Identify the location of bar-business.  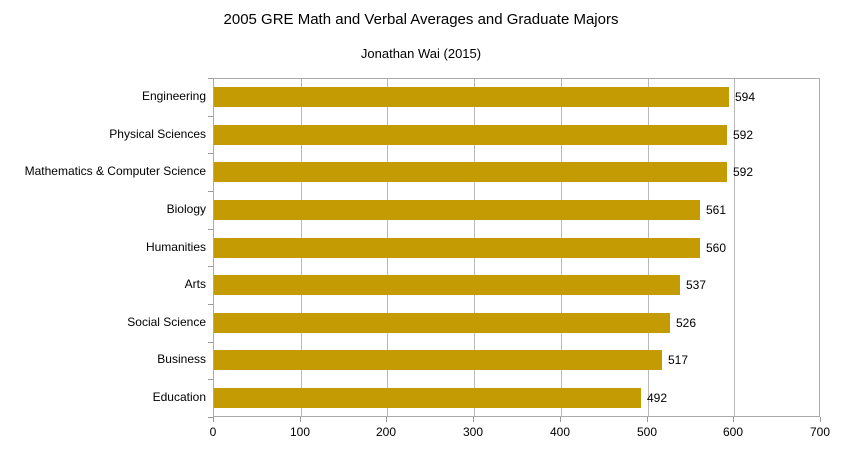
(438, 360).